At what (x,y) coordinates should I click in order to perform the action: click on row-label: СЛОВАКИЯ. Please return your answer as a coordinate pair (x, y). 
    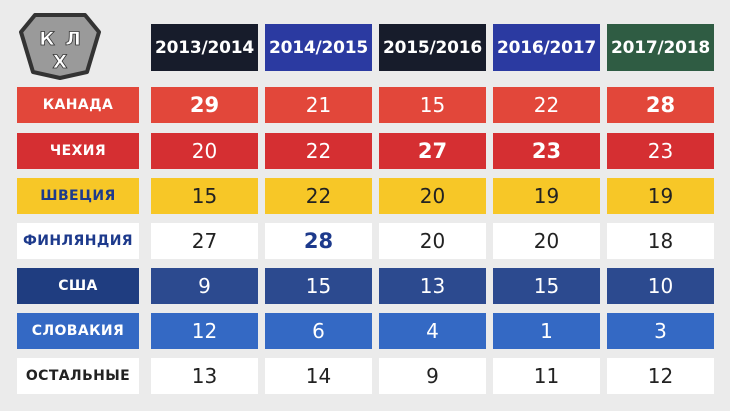
    Looking at the image, I should click on (78, 331).